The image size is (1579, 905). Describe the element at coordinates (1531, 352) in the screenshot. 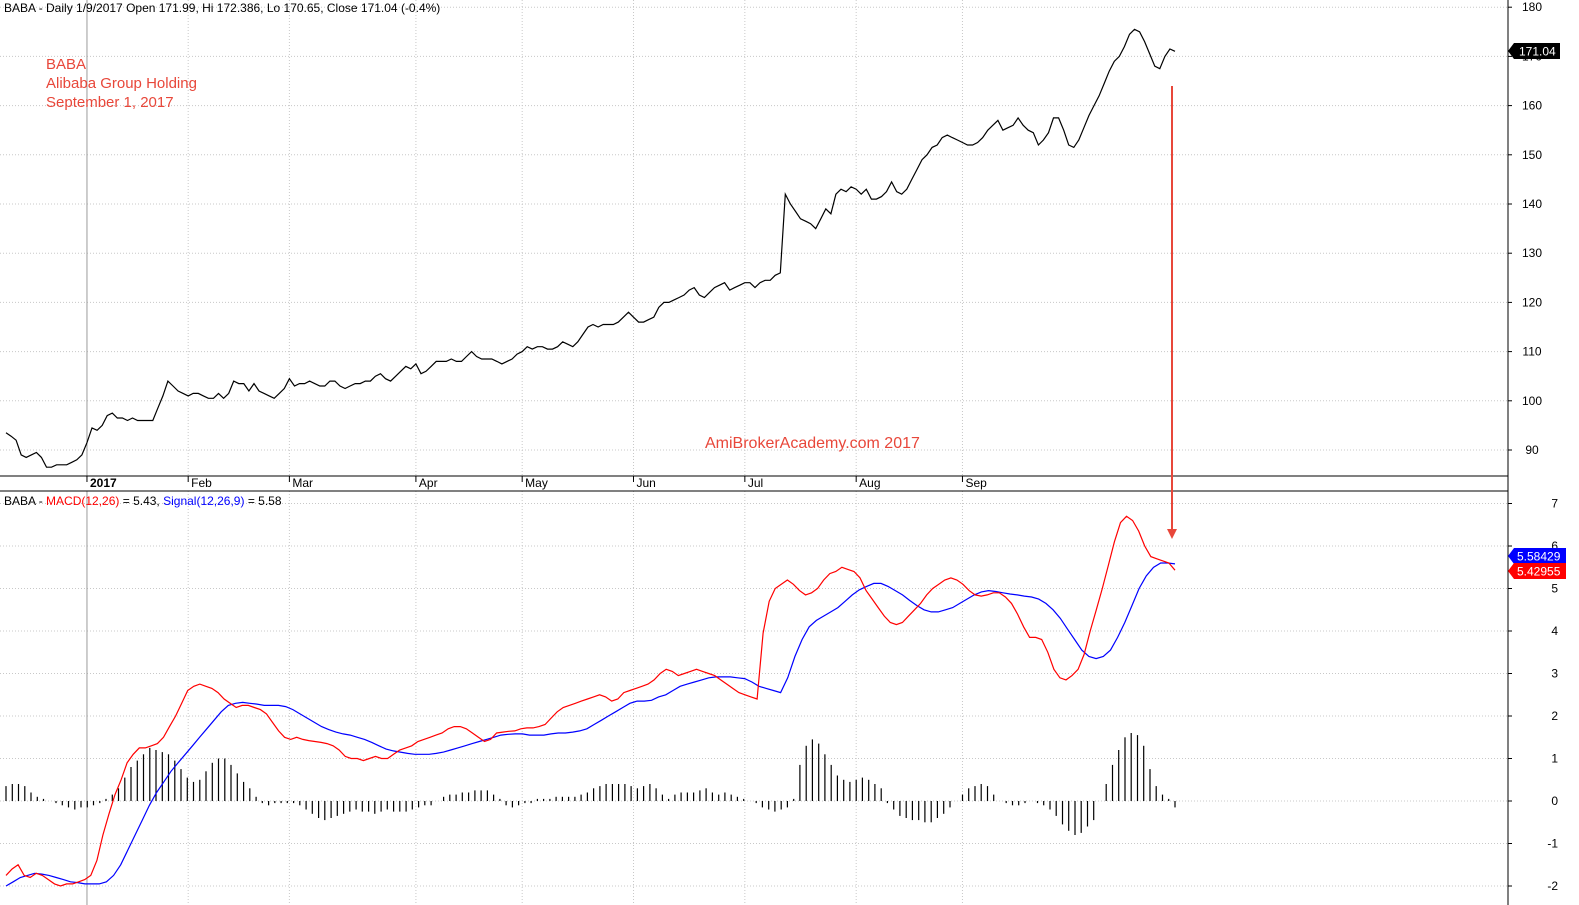

I see `price-tick-label: 110` at that location.